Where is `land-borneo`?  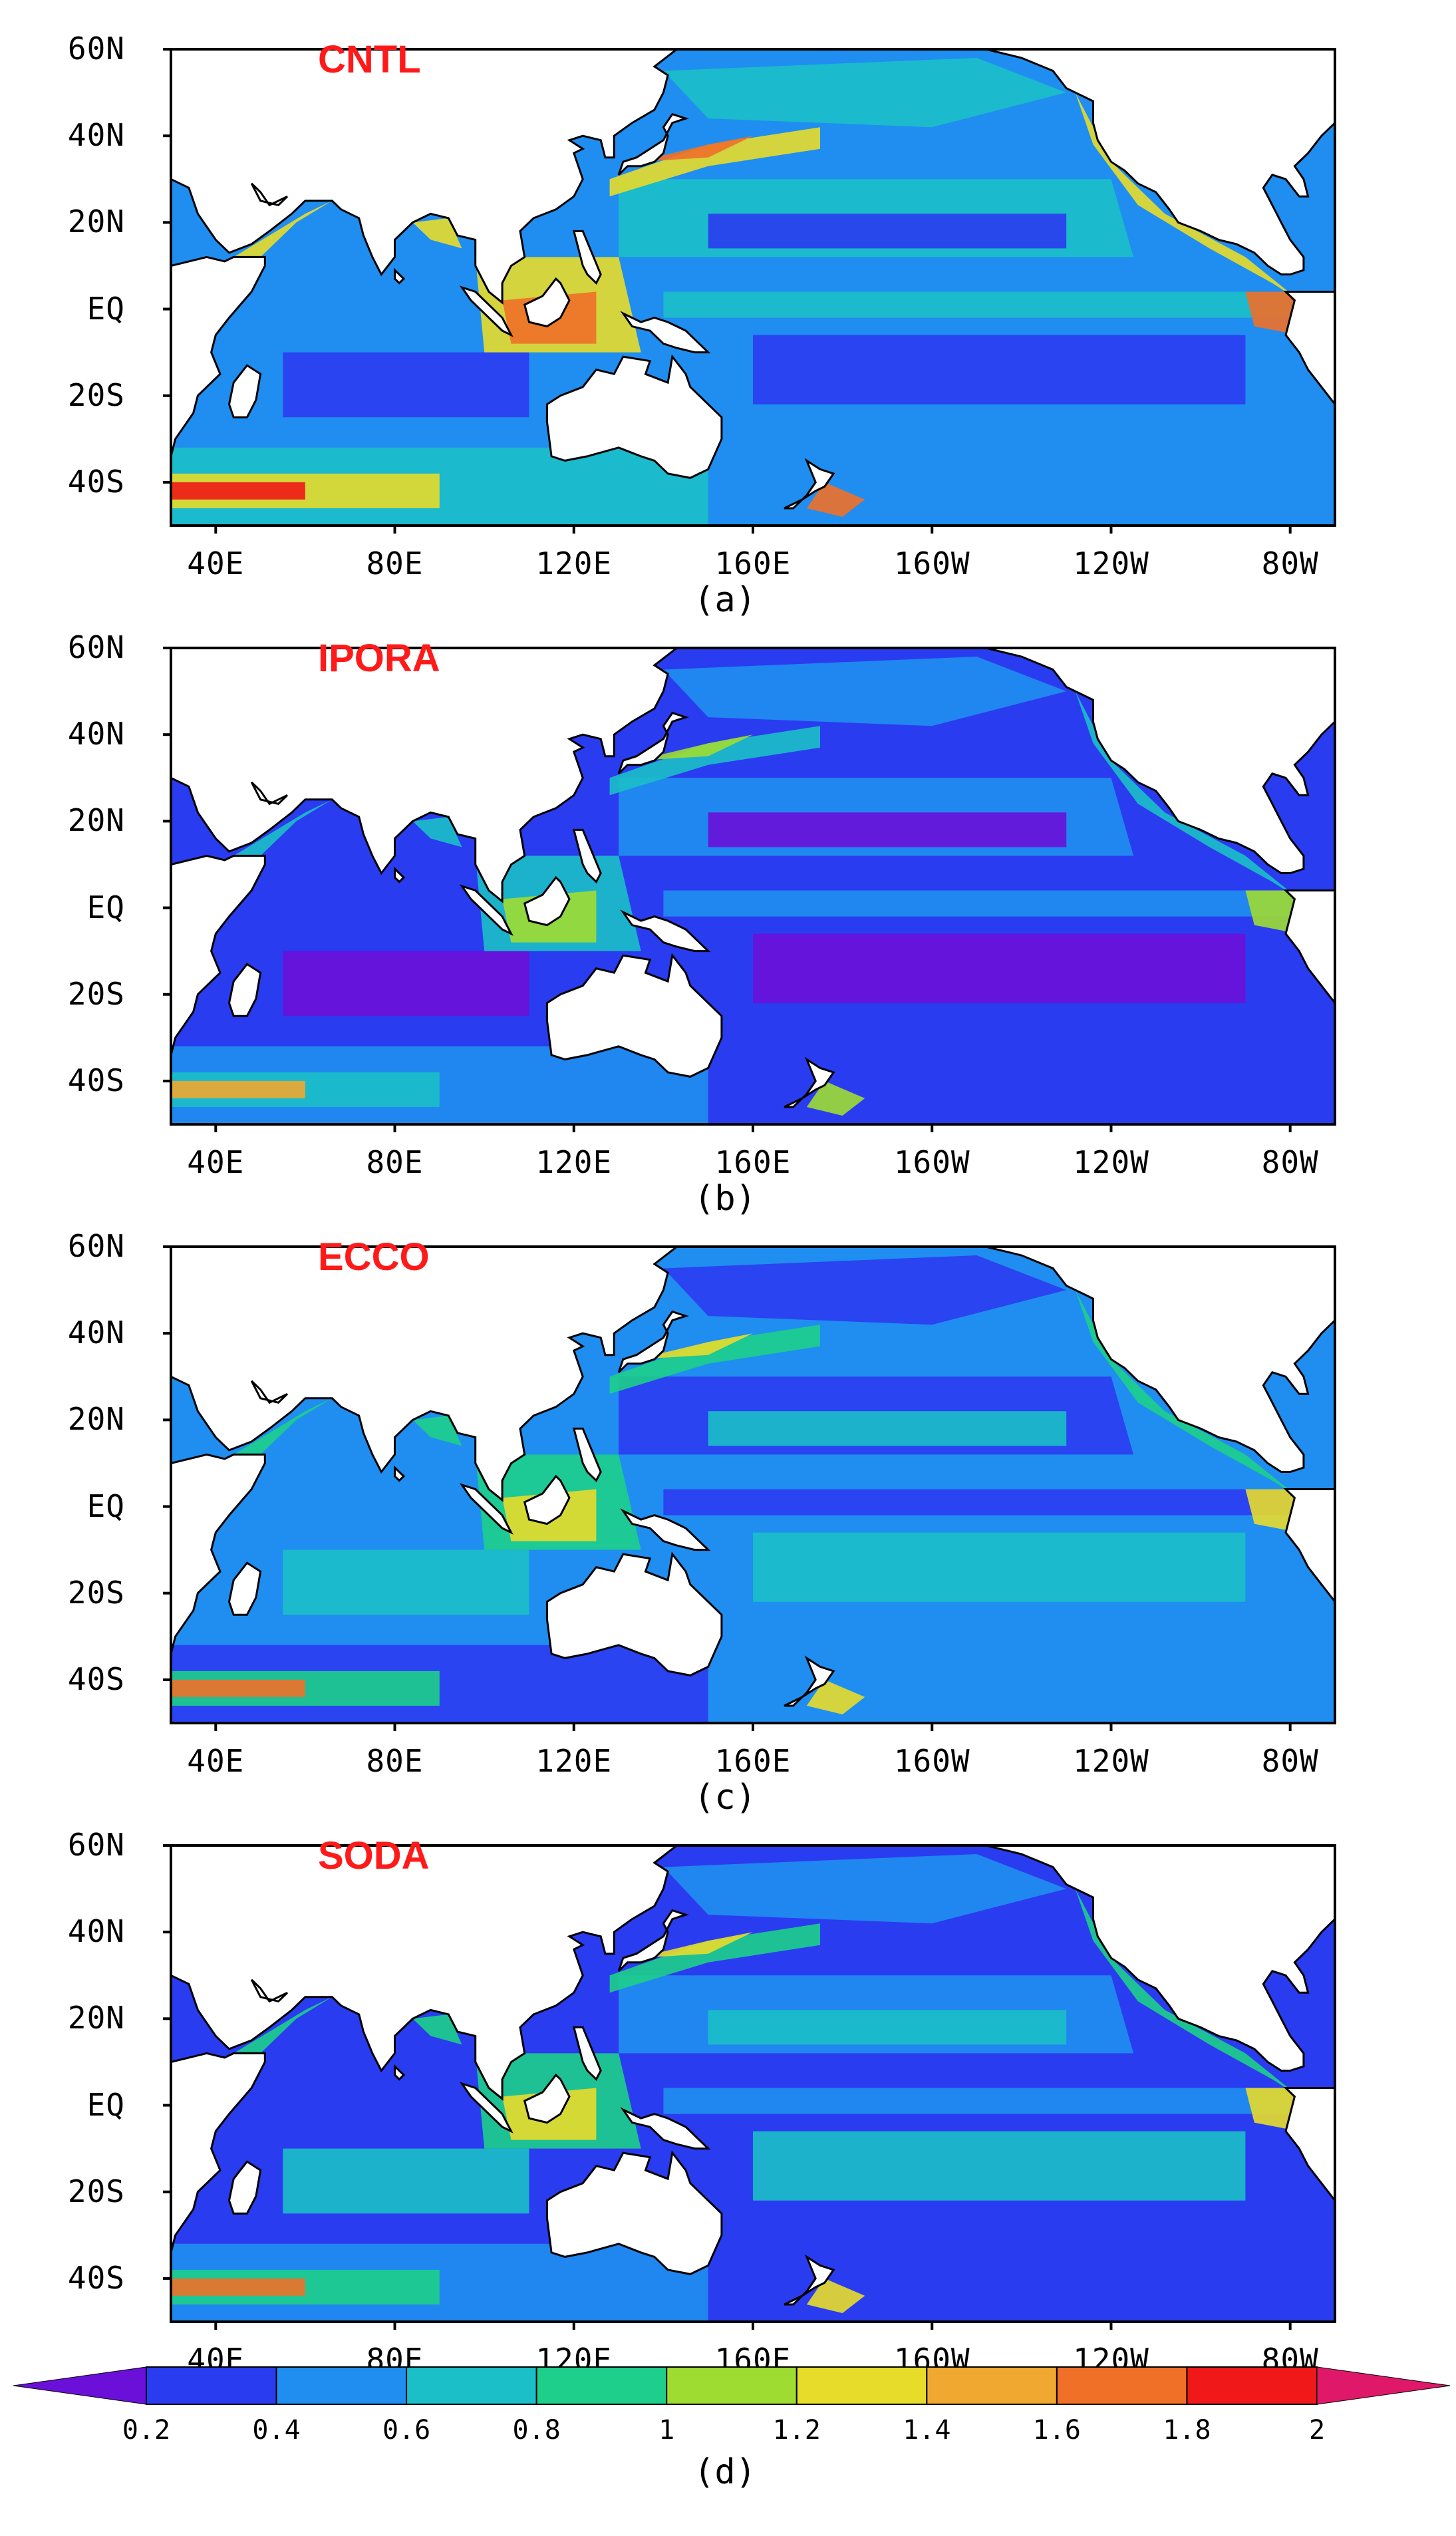 land-borneo is located at coordinates (547, 901).